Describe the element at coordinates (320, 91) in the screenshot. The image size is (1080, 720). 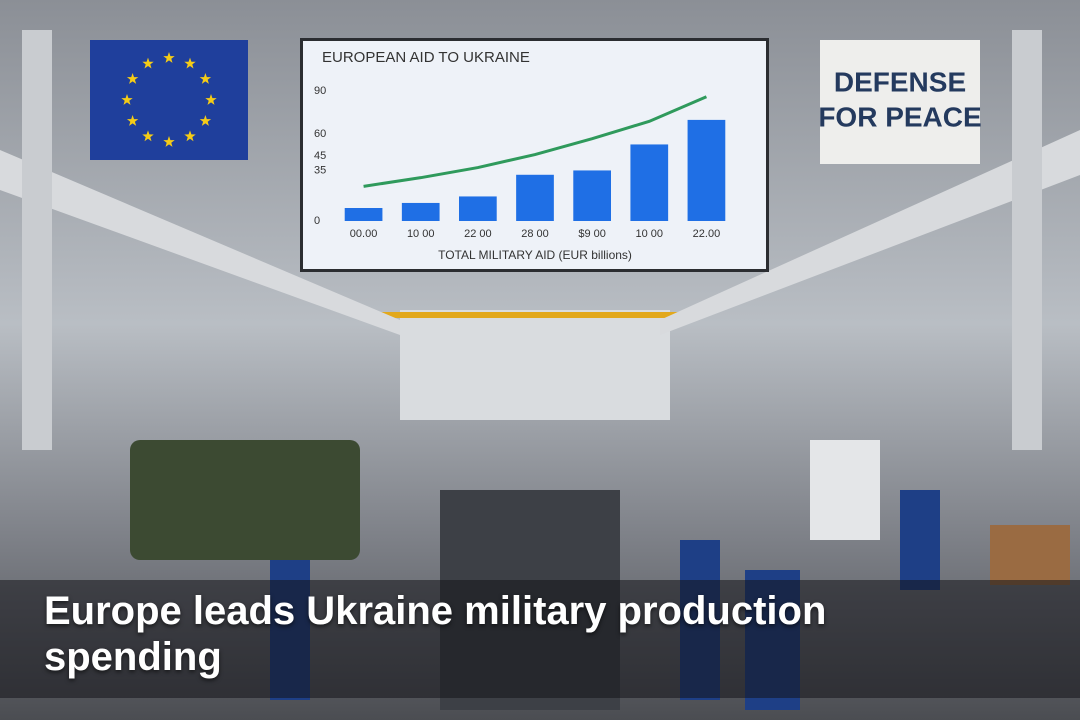
I see `y-tick-label: 90` at that location.